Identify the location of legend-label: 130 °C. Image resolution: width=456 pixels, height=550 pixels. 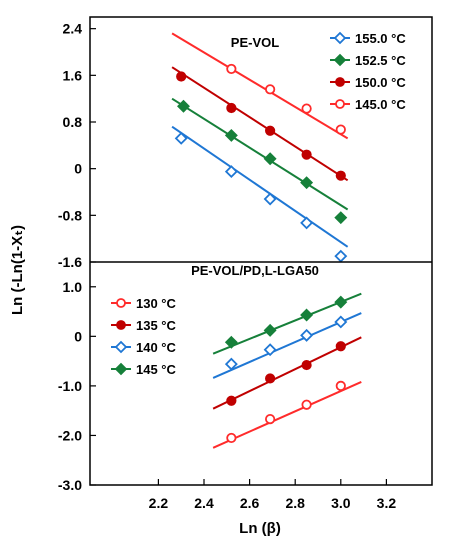
(156, 303).